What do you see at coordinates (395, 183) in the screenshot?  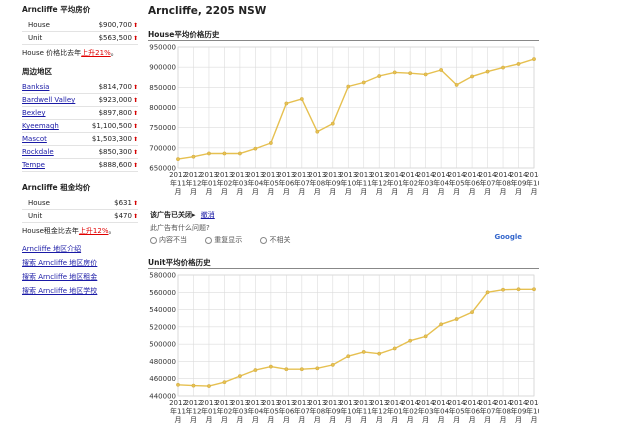 I see `house-x-tick-label: 年01` at bounding box center [395, 183].